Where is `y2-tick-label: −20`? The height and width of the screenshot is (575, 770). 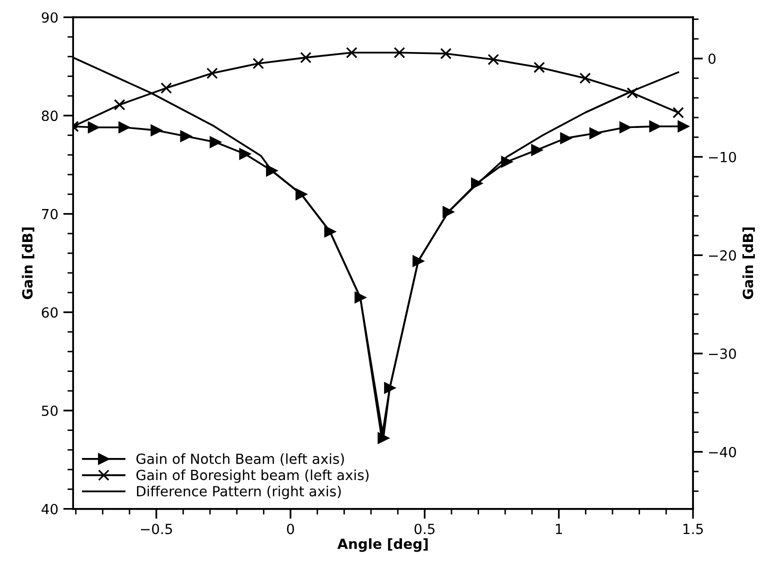
y2-tick-label: −20 is located at coordinates (722, 255).